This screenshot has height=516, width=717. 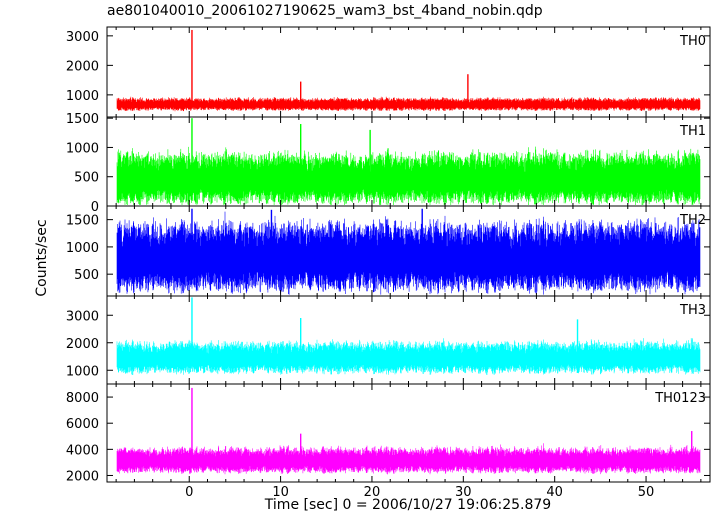 I want to click on y-tick-label-th1-1: 500, so click(x=86, y=178).